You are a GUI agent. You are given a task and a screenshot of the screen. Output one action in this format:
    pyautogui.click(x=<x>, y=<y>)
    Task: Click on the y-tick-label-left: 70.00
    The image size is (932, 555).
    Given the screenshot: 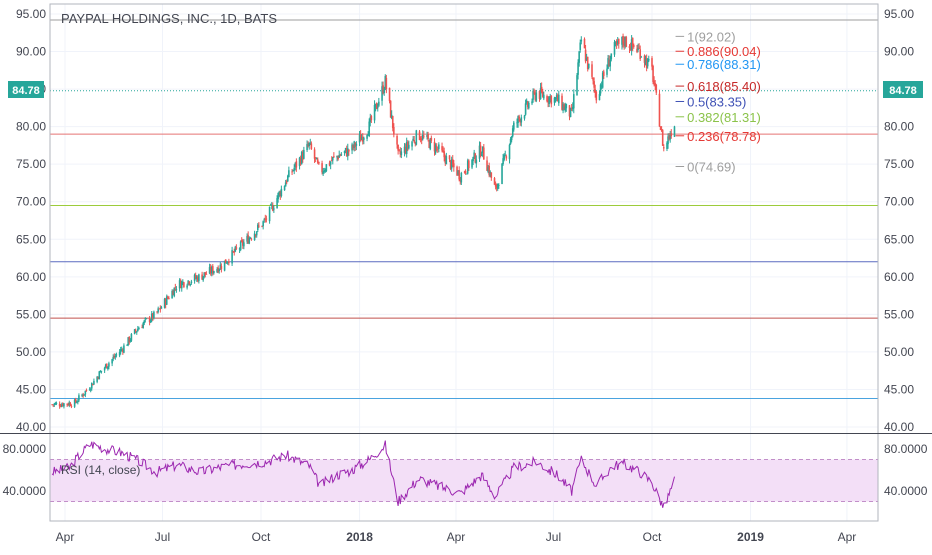 What is the action you would take?
    pyautogui.click(x=31, y=202)
    